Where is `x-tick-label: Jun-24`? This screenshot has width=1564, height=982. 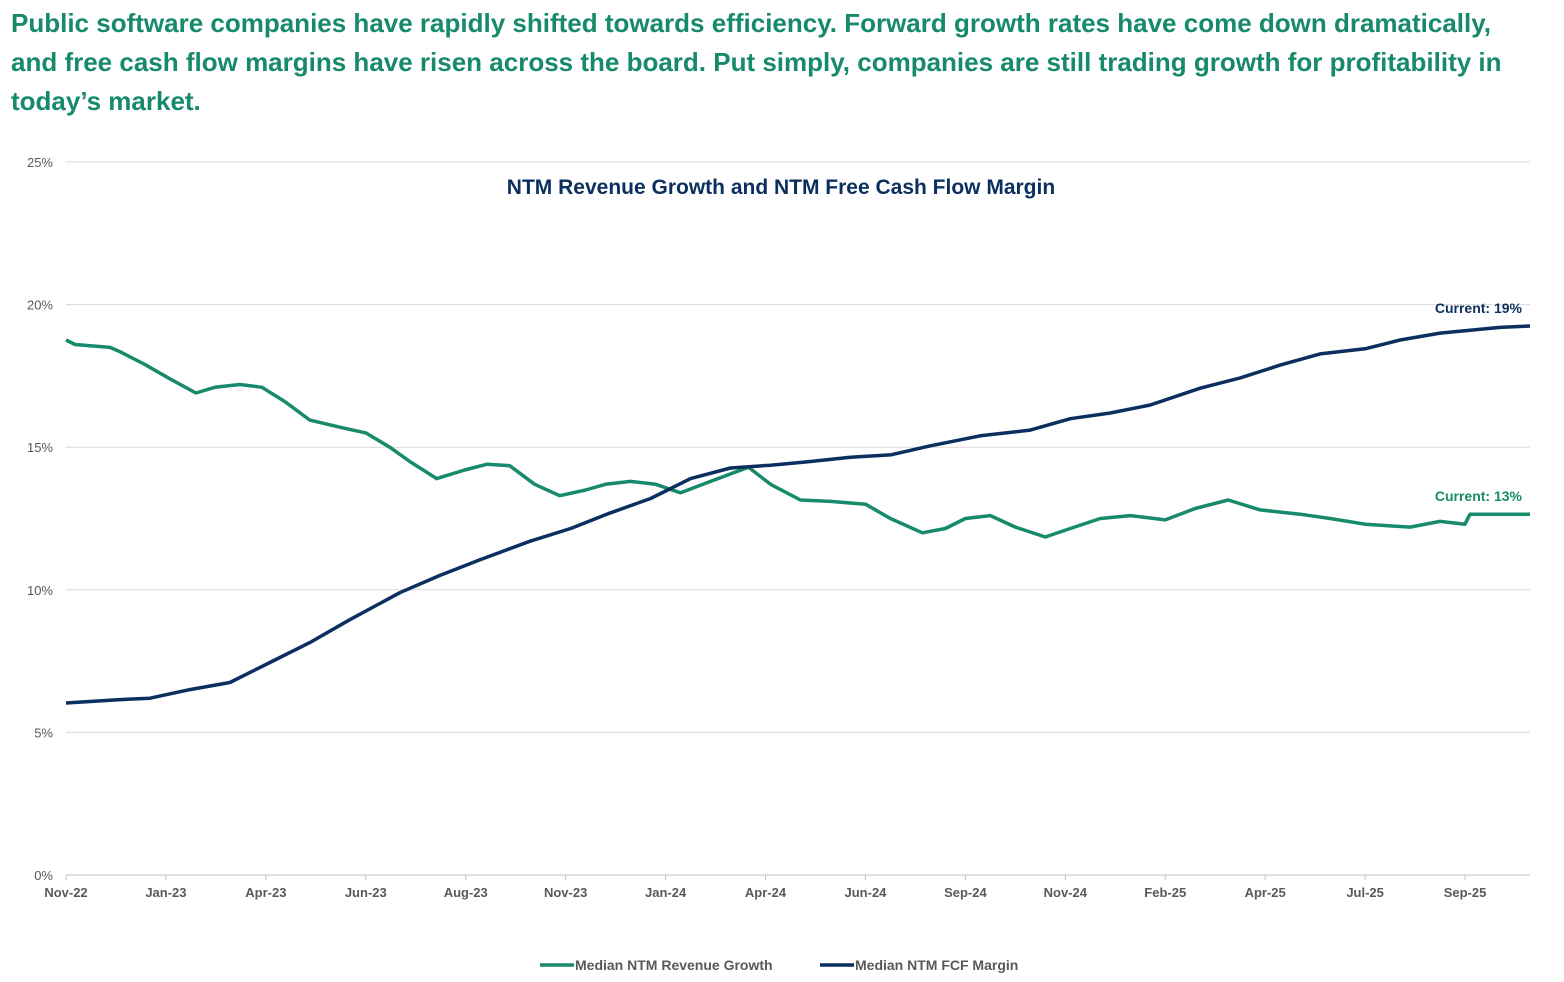 x-tick-label: Jun-24 is located at coordinates (866, 892).